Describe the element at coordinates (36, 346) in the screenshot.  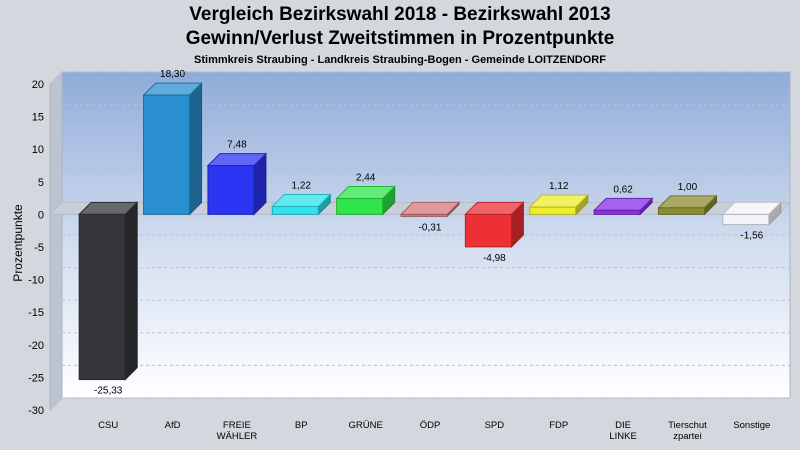
I see `y-tick-label: -20` at that location.